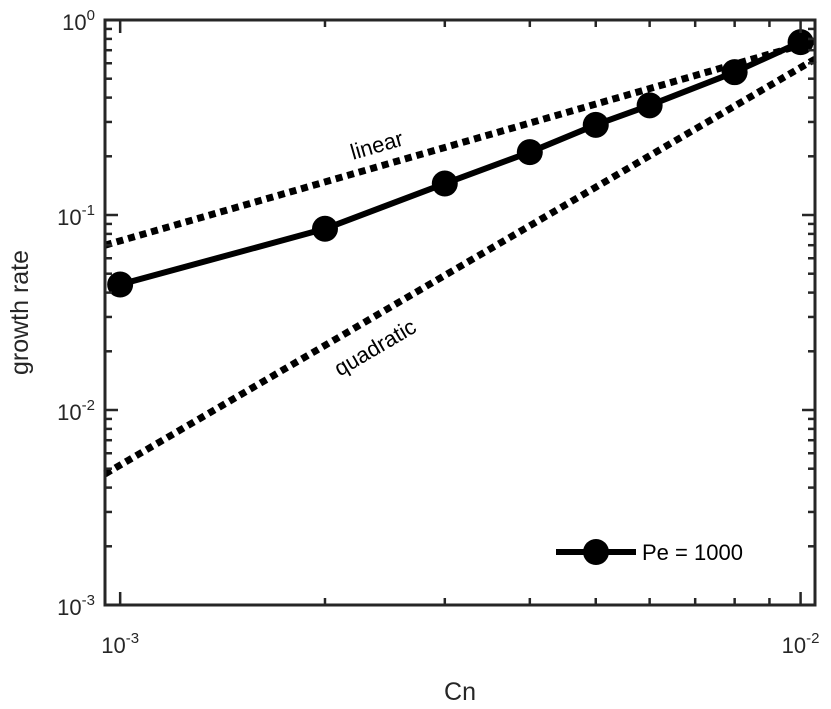  I want to click on legend: Pe = 1000, so click(649, 552).